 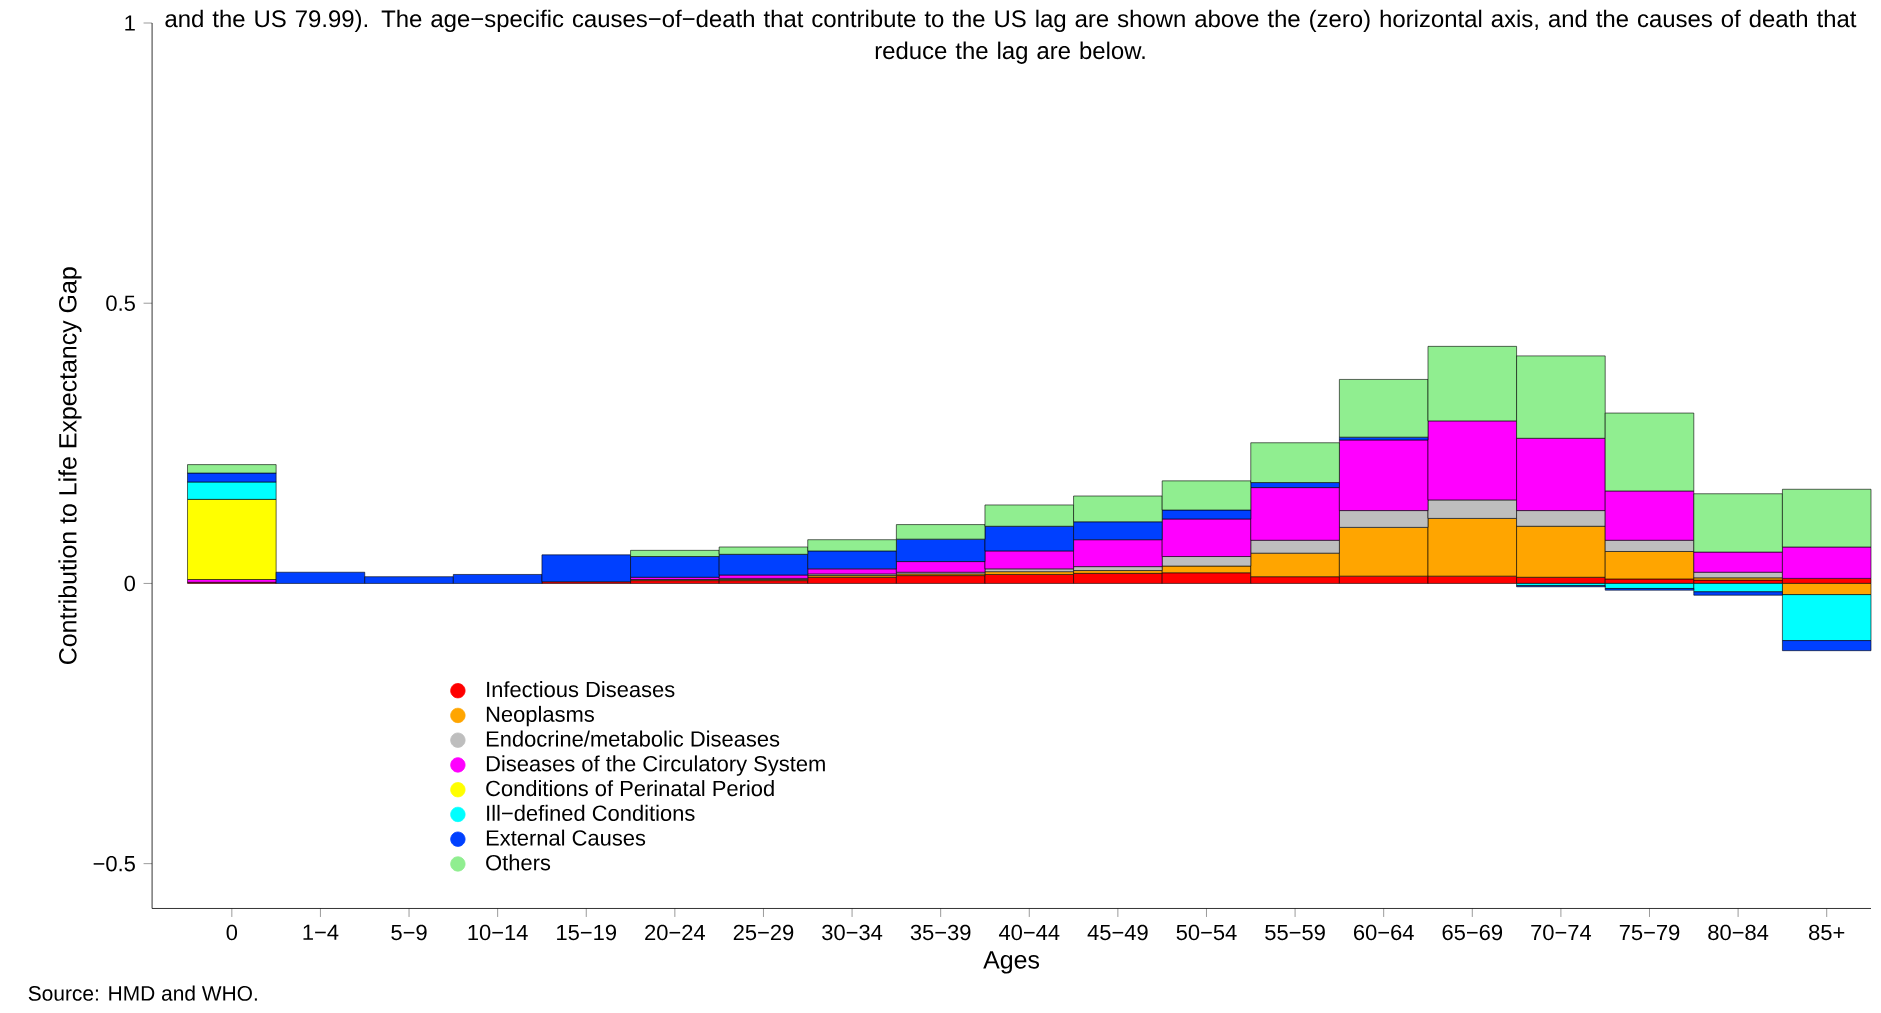 What do you see at coordinates (1649, 932) in the screenshot?
I see `x-tick-label: 75−79` at bounding box center [1649, 932].